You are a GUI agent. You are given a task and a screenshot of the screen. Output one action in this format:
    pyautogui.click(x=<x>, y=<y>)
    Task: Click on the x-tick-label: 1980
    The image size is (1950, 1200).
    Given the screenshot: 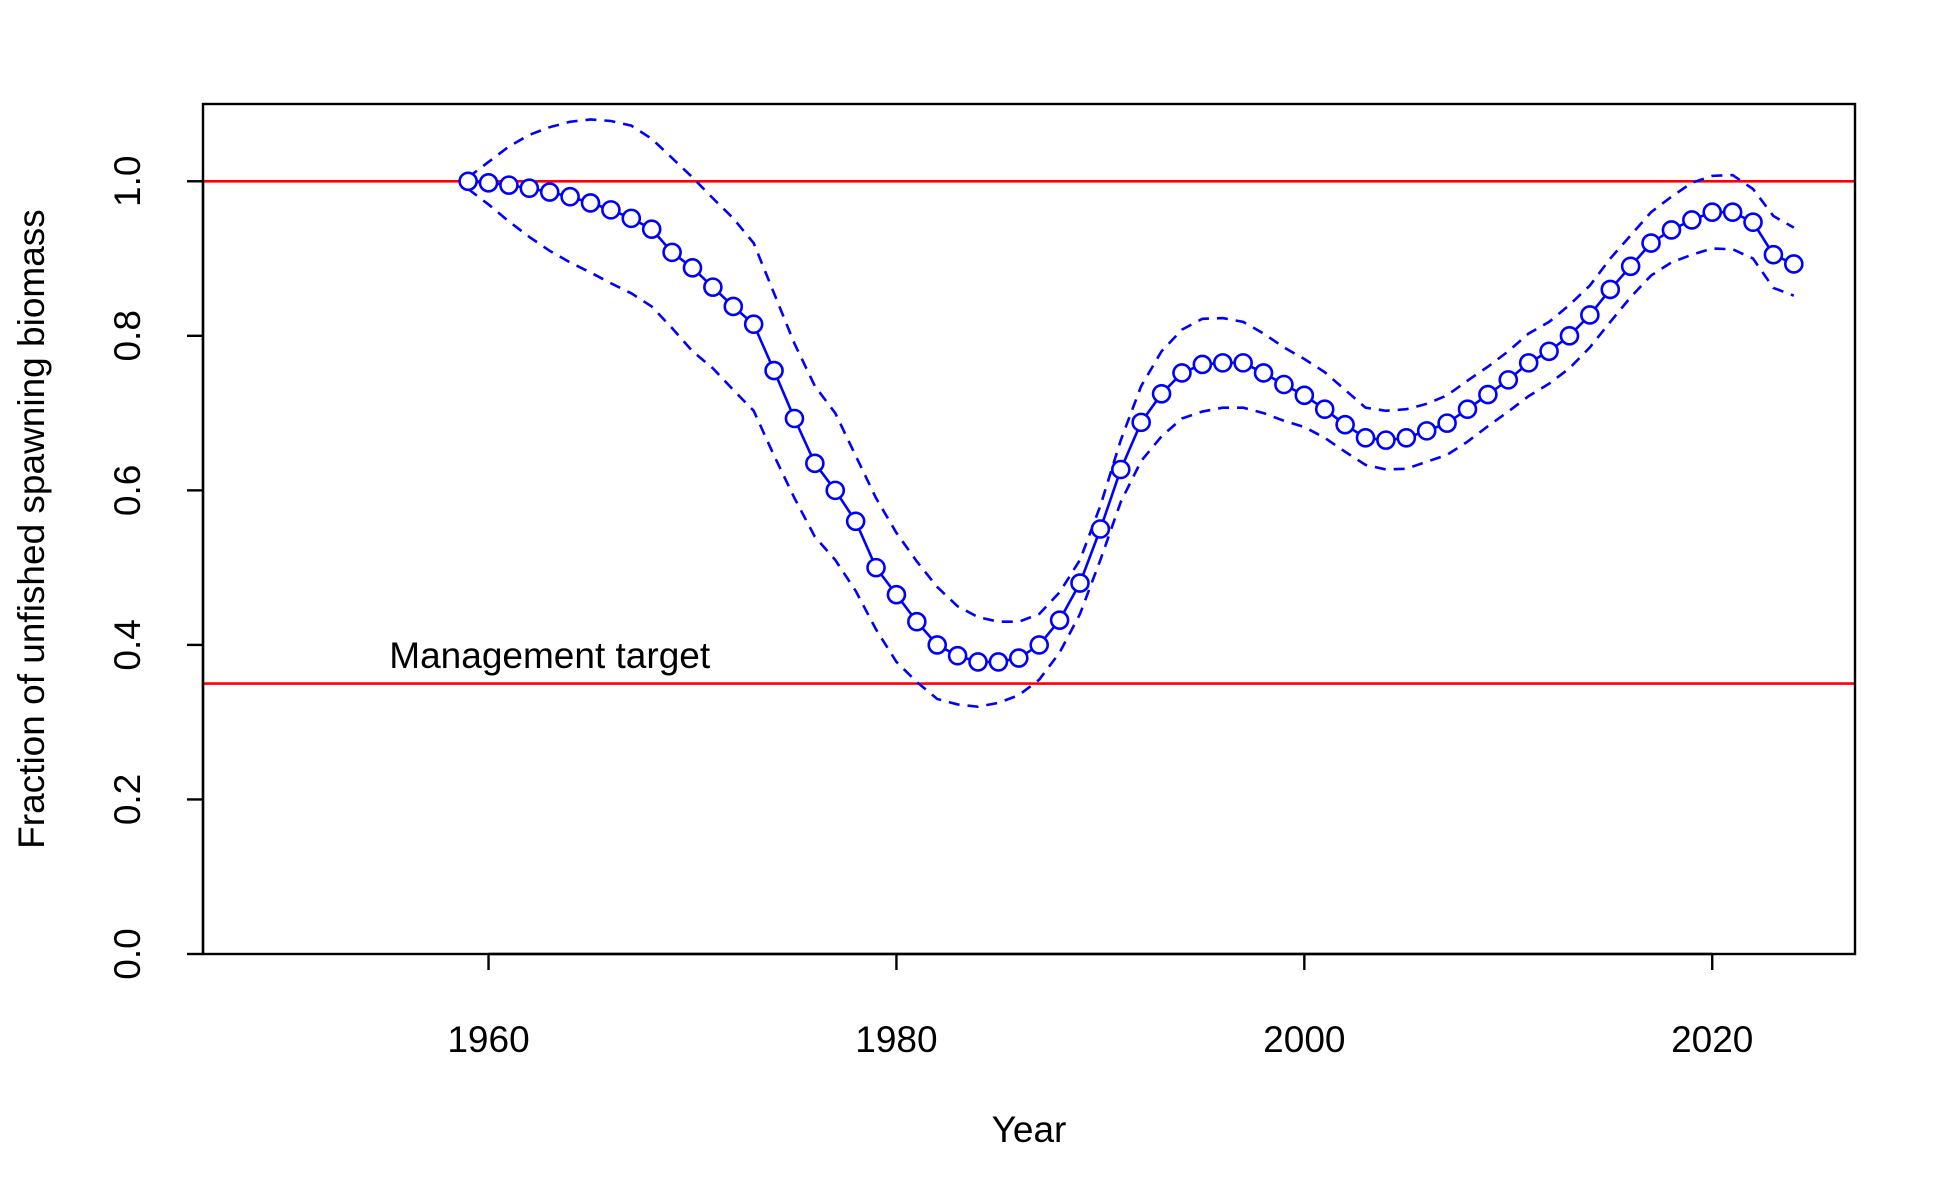 What is the action you would take?
    pyautogui.click(x=896, y=1039)
    